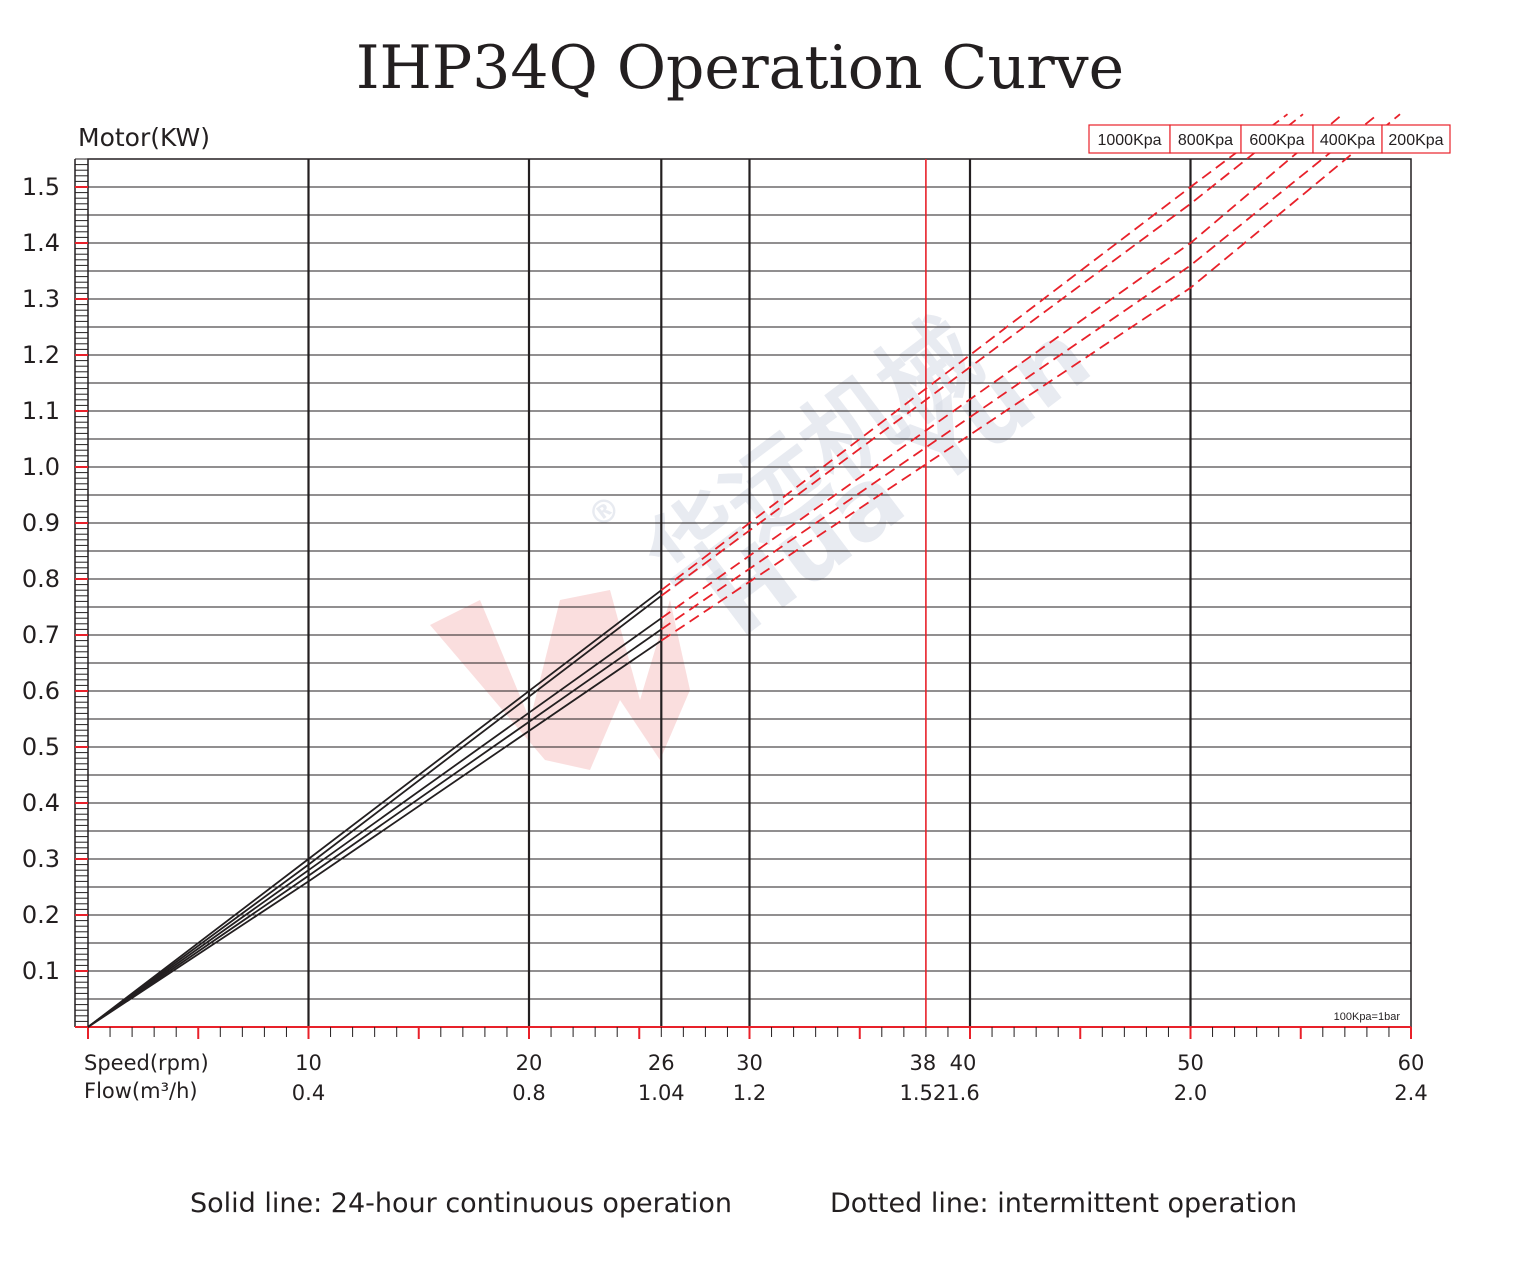 This screenshot has width=1515, height=1274. Describe the element at coordinates (41, 355) in the screenshot. I see `y-tick-label: 1.2` at that location.